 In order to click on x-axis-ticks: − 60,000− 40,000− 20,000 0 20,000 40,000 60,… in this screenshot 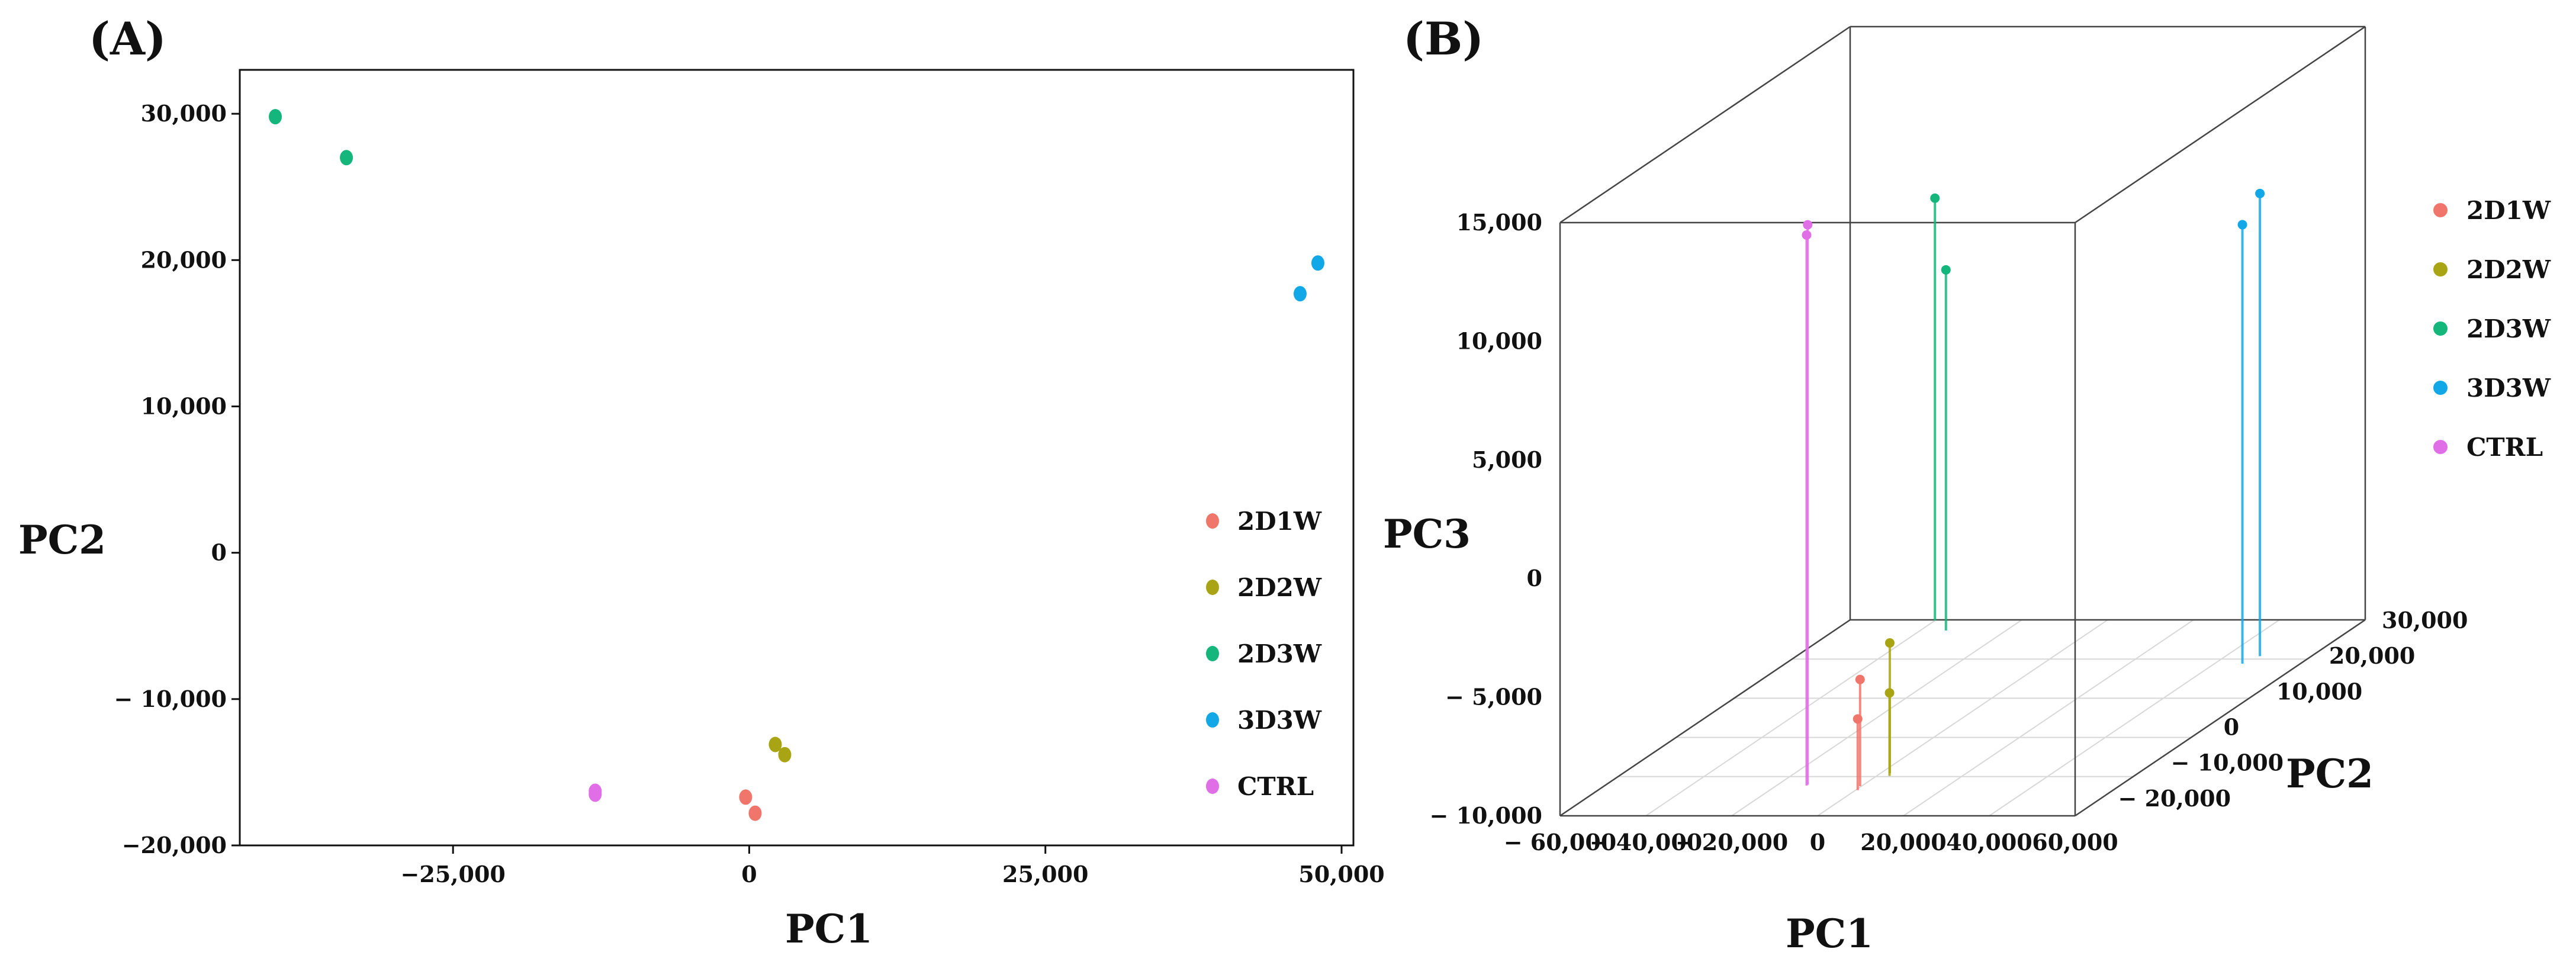, I will do `click(1811, 842)`.